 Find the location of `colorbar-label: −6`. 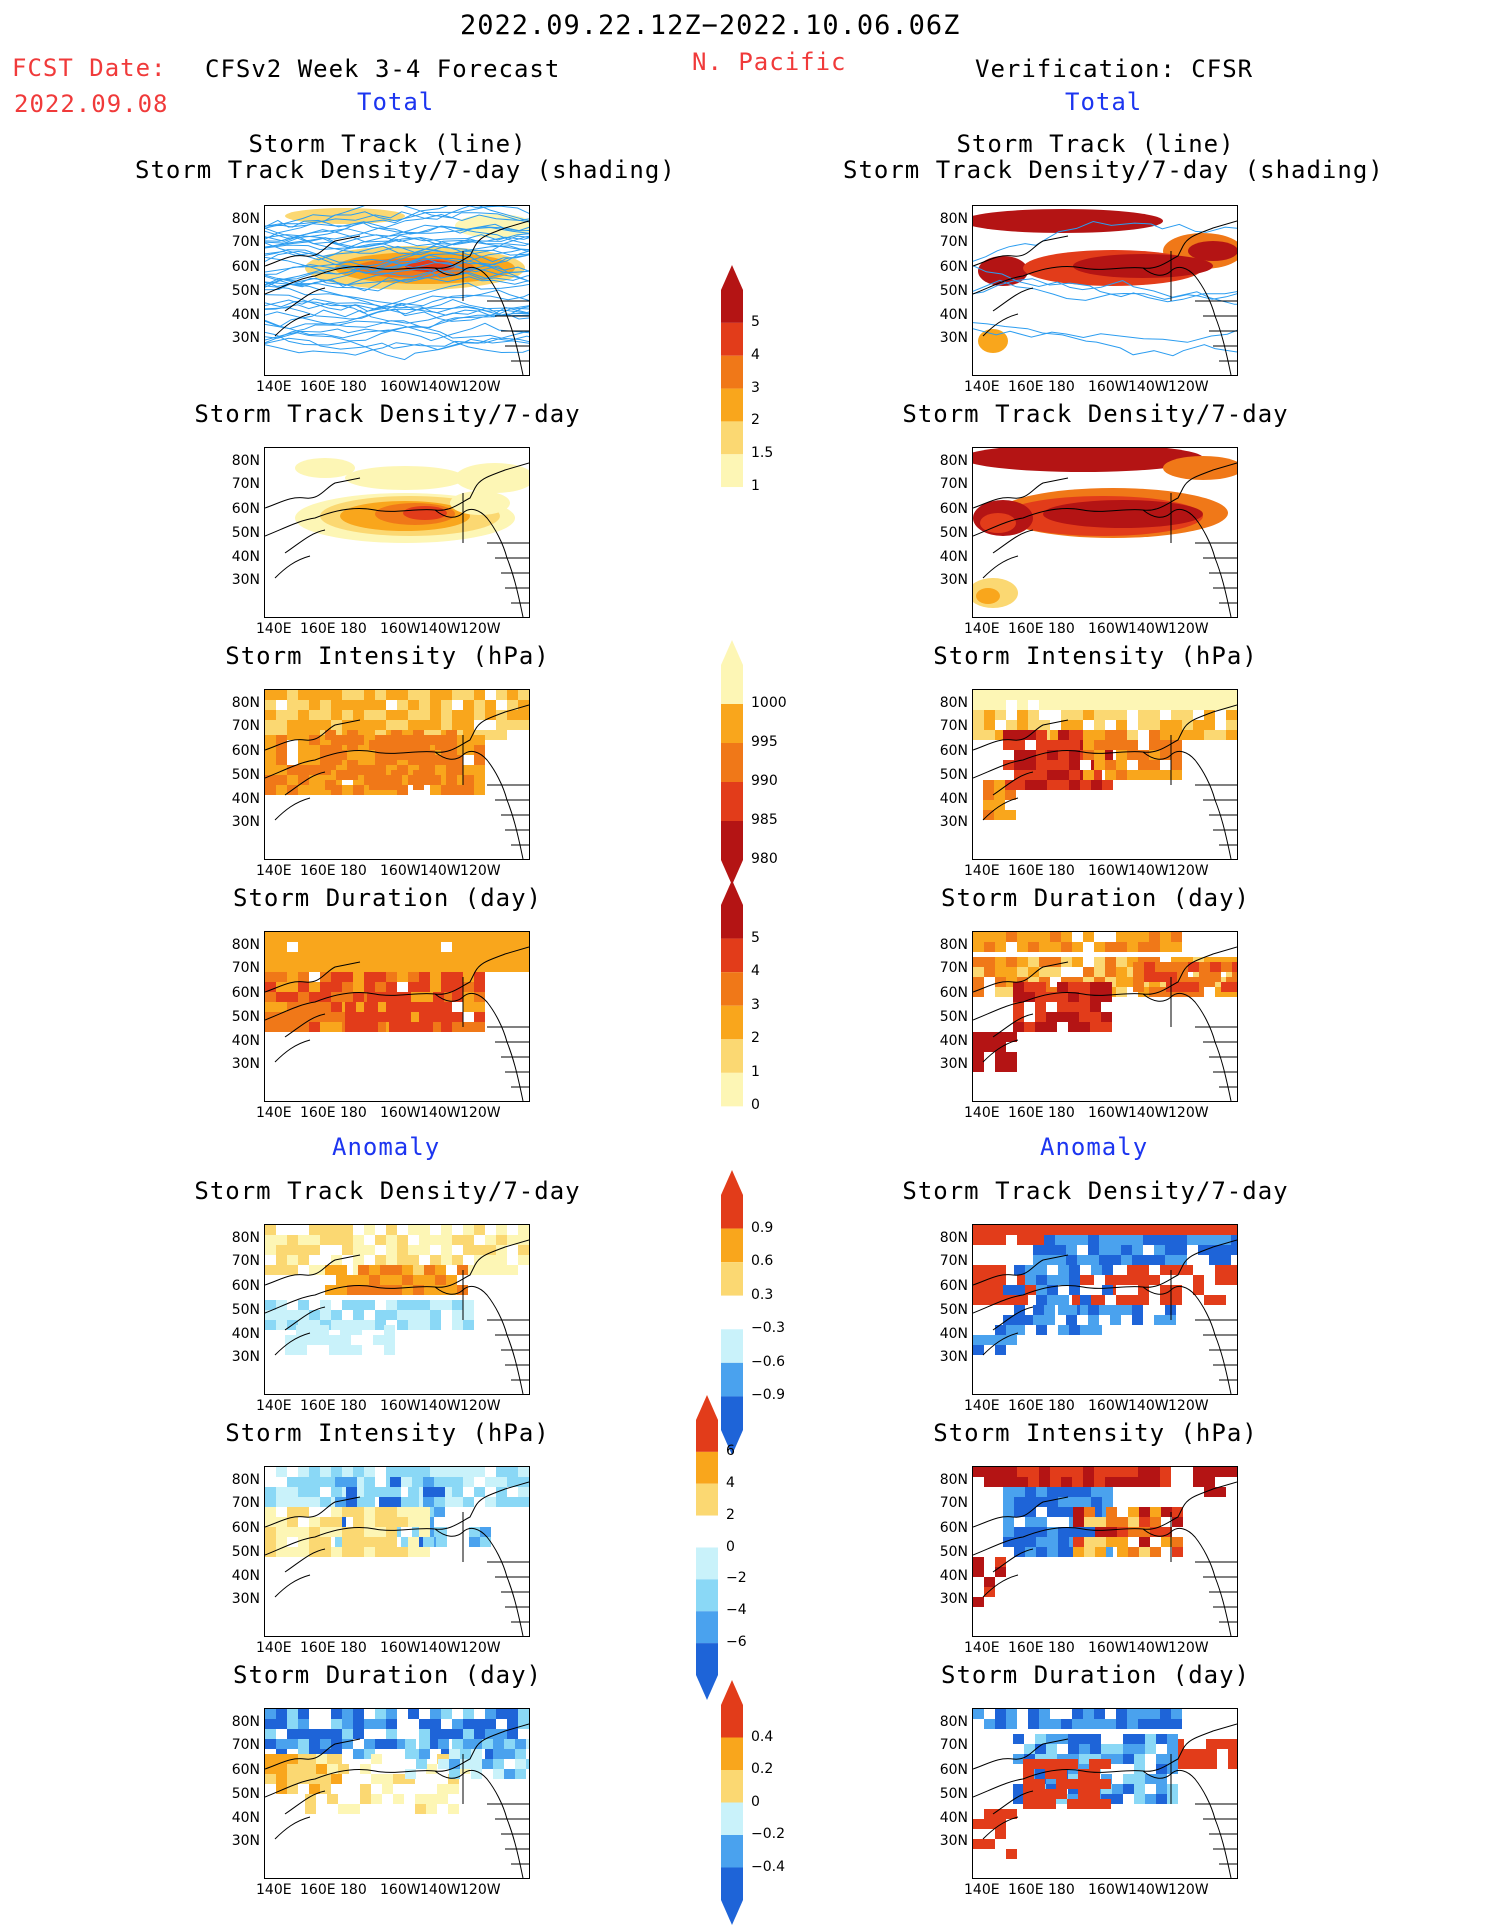

colorbar-label: −6 is located at coordinates (736, 1642).